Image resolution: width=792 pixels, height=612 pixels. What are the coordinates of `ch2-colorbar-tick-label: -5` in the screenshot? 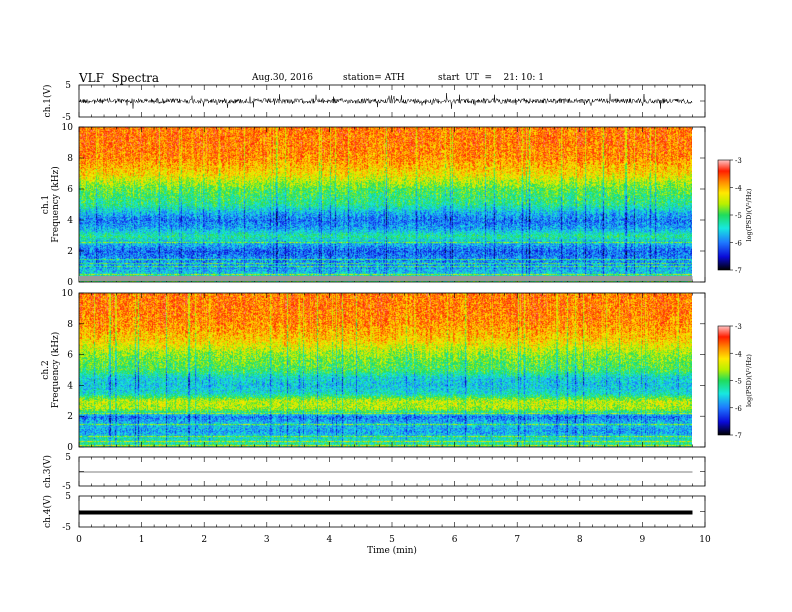 It's located at (738, 382).